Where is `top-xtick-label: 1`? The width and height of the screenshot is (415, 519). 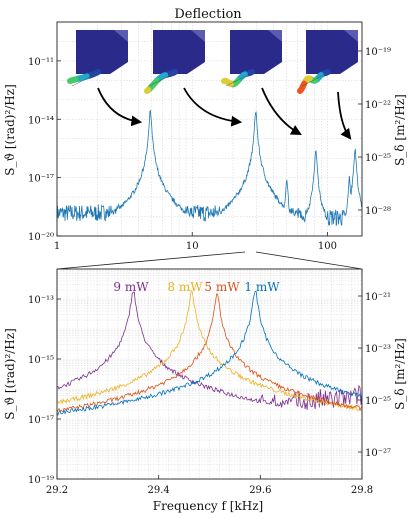 top-xtick-label: 1 is located at coordinates (57, 246).